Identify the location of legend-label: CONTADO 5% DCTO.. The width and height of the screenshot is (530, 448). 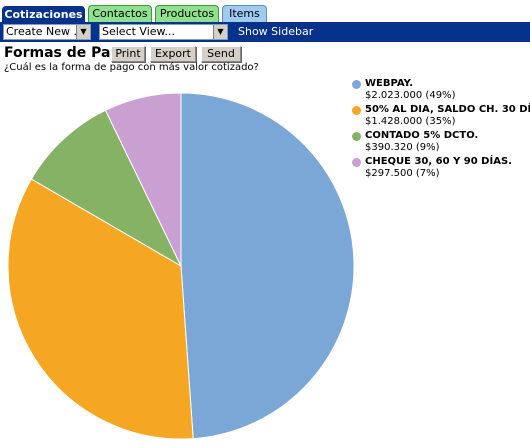
(422, 135).